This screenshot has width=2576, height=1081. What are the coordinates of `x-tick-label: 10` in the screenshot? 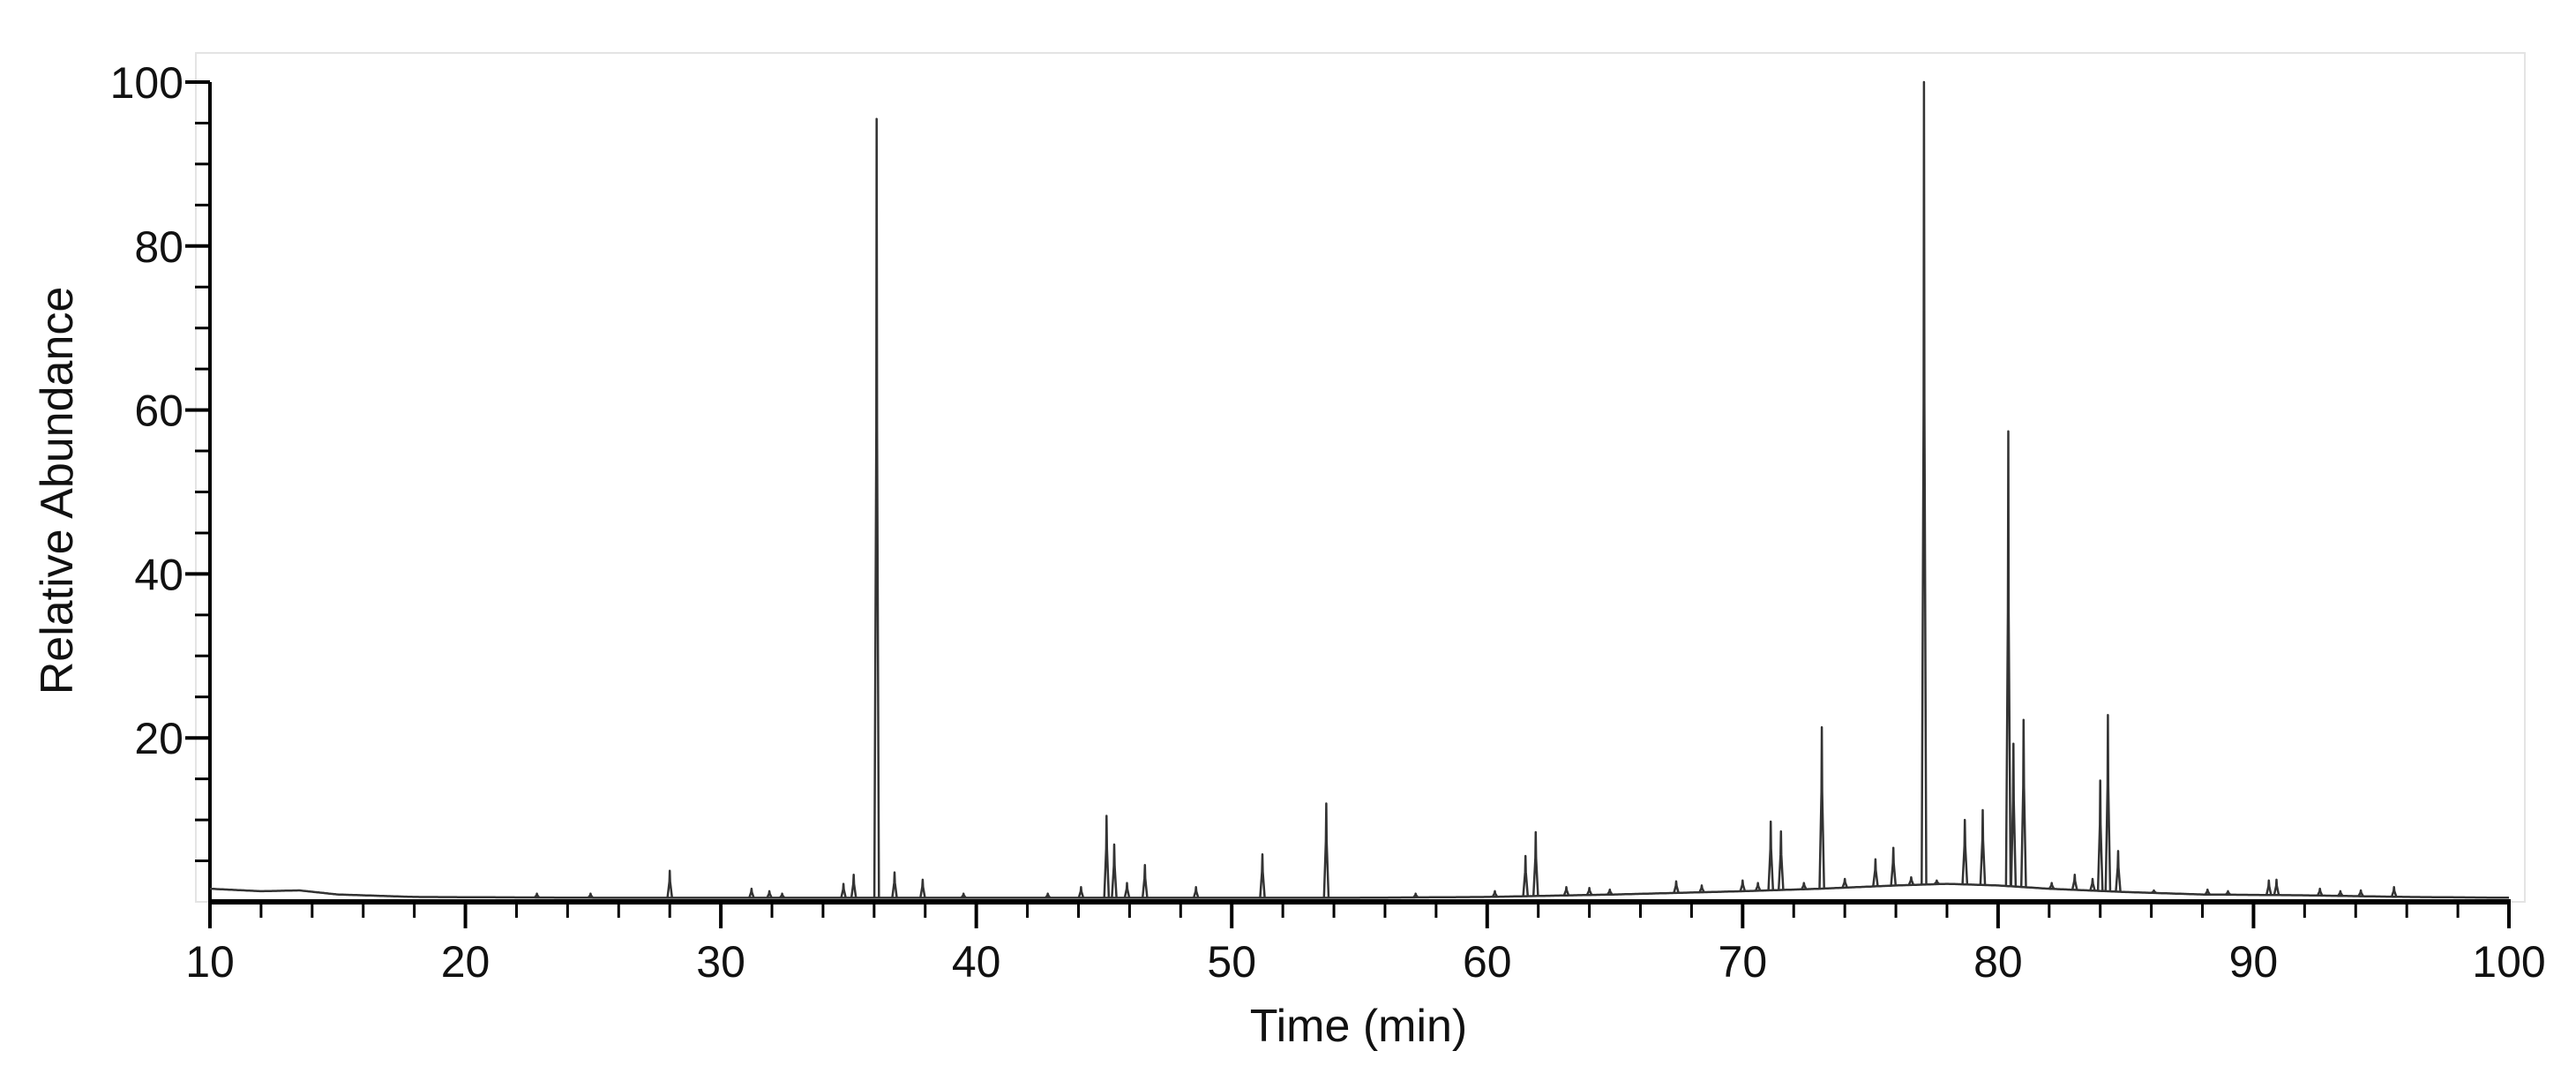 It's located at (210, 962).